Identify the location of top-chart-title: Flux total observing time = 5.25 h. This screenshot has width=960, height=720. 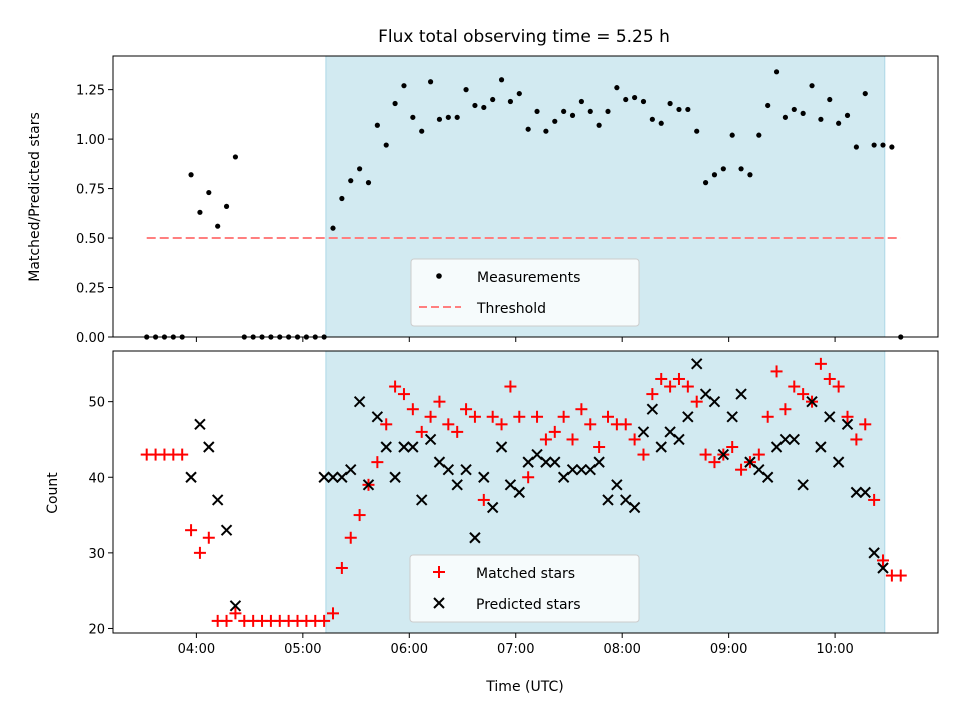
(524, 37).